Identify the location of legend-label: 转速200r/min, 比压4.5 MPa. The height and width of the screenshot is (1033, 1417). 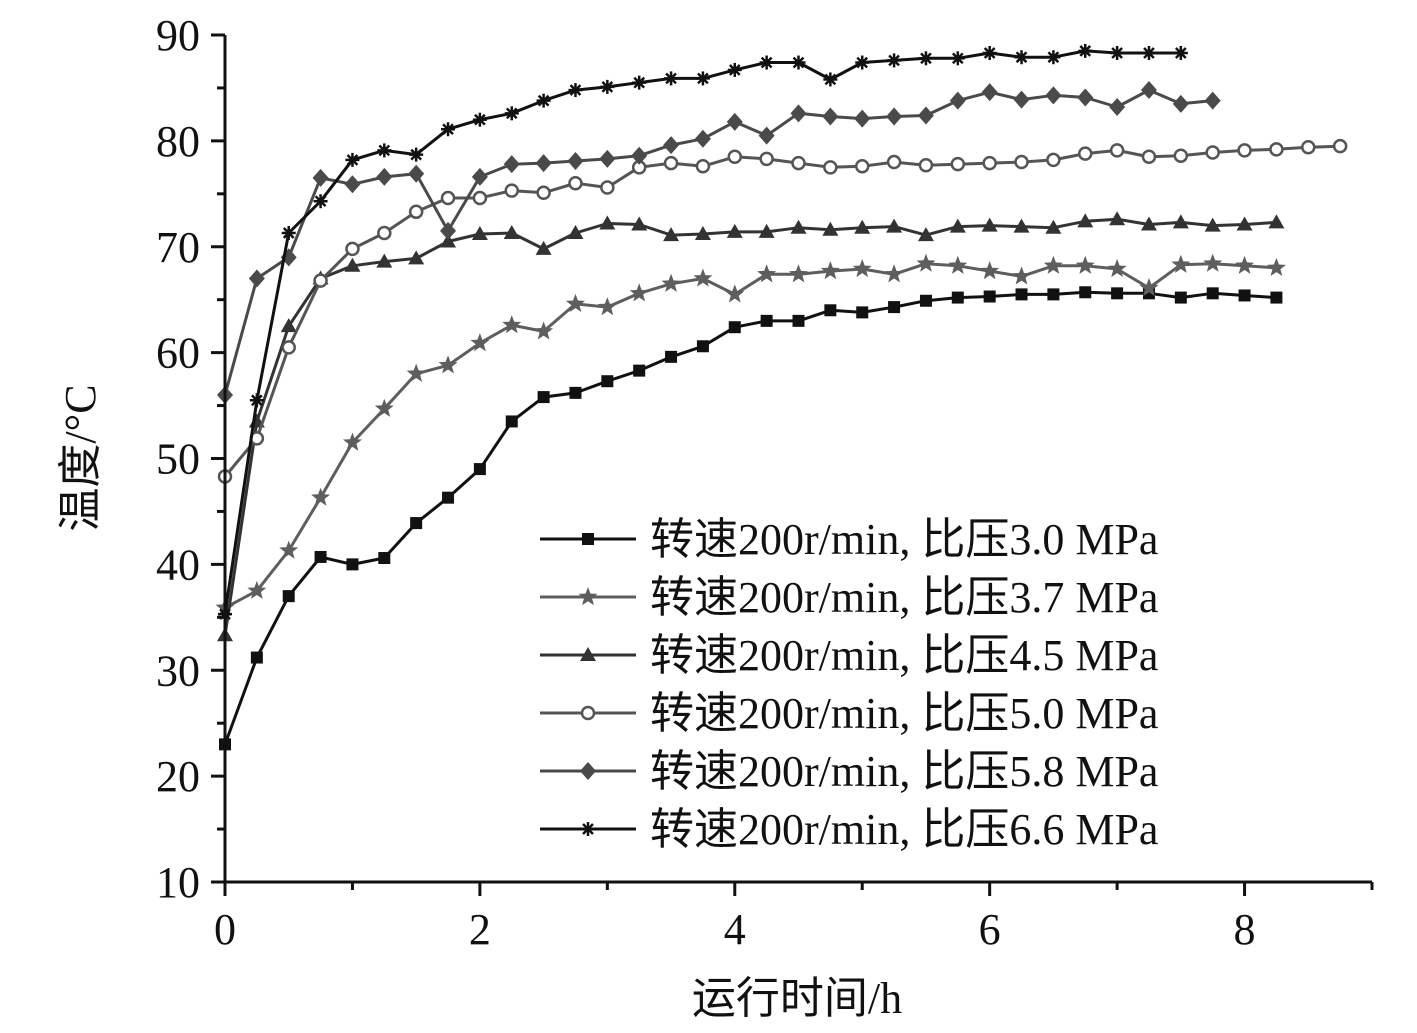
(904, 655).